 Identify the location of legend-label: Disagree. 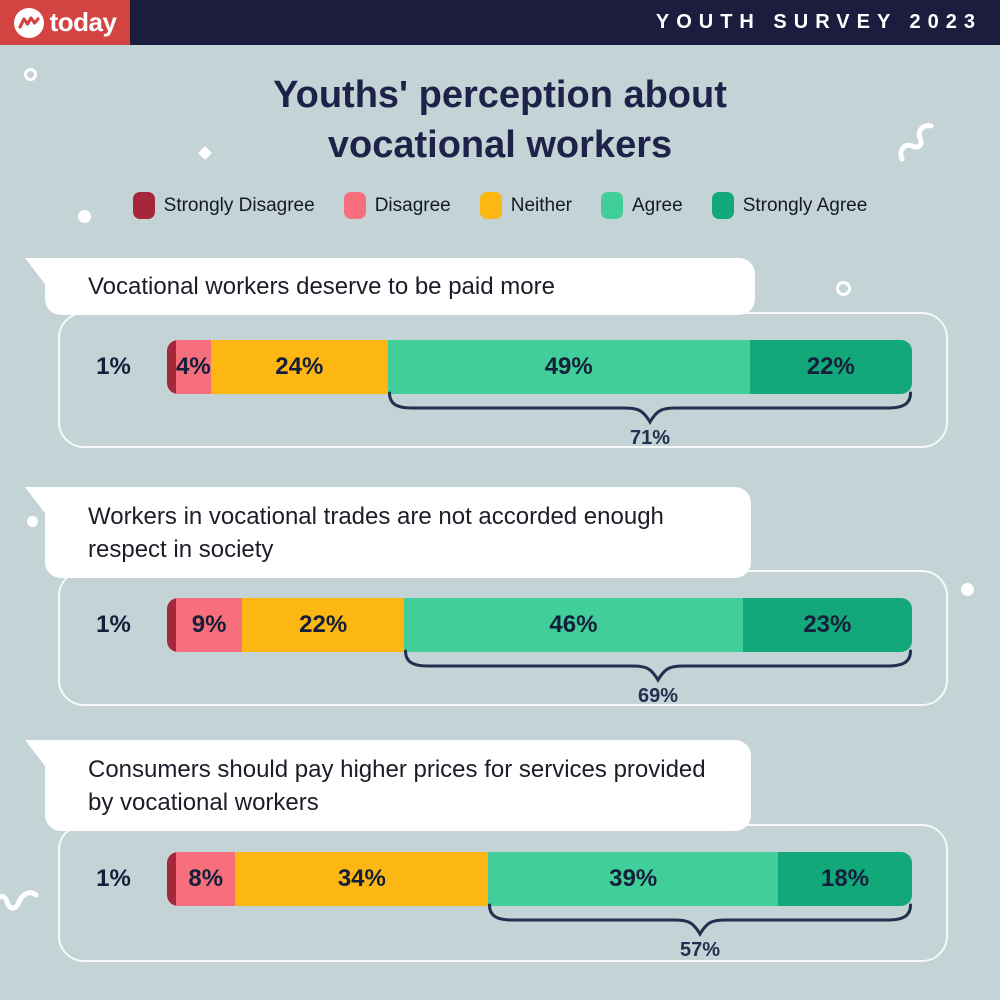
(412, 205).